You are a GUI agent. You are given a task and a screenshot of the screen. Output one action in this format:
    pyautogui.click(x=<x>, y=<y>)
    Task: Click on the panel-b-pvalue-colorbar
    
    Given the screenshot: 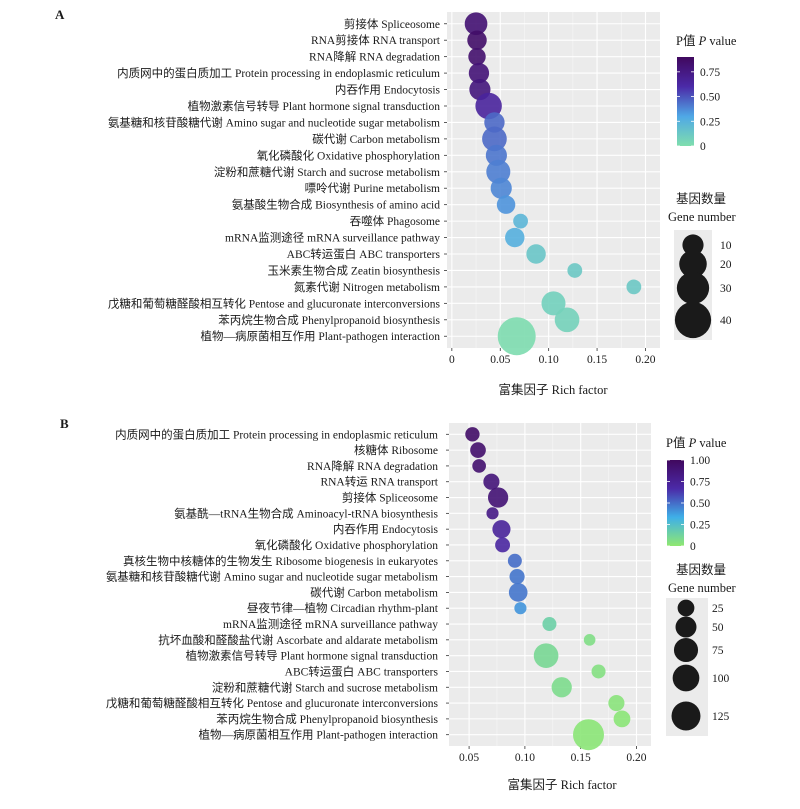 What is the action you would take?
    pyautogui.click(x=675, y=503)
    